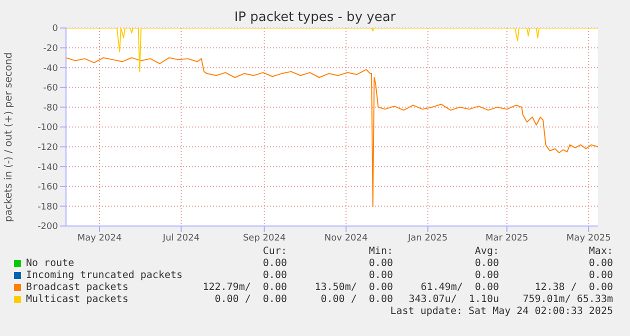  I want to click on legend-label: Broadcast packets, so click(77, 287).